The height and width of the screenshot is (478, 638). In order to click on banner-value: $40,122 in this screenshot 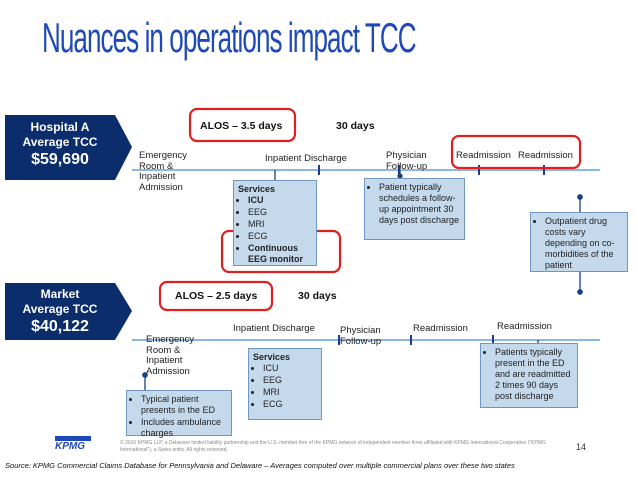, I will do `click(60, 326)`.